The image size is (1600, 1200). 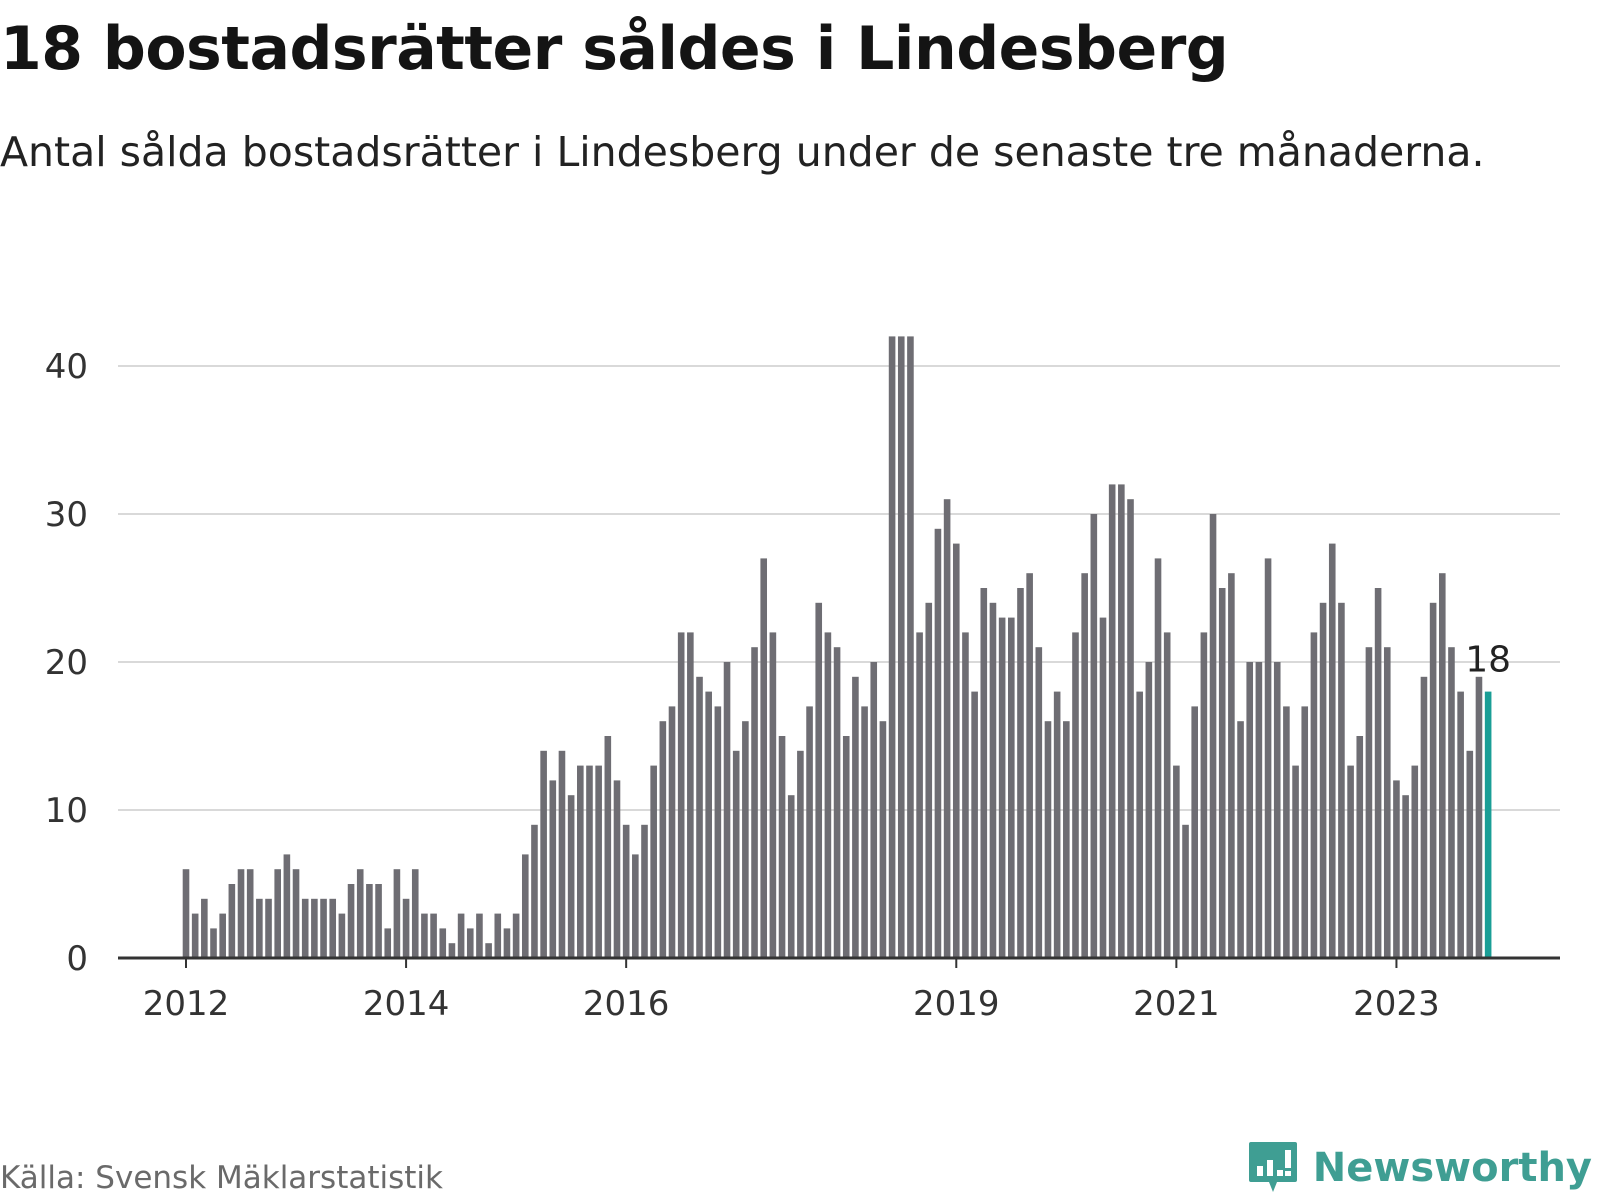 I want to click on bar-latest, so click(x=1488, y=824).